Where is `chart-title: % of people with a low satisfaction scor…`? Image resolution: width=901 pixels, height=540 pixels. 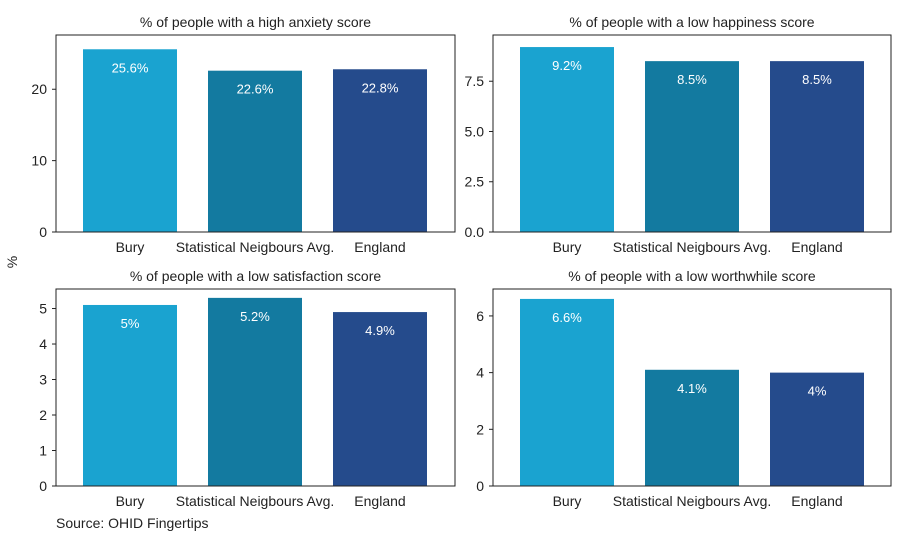
chart-title: % of people with a low satisfaction scor… is located at coordinates (256, 276).